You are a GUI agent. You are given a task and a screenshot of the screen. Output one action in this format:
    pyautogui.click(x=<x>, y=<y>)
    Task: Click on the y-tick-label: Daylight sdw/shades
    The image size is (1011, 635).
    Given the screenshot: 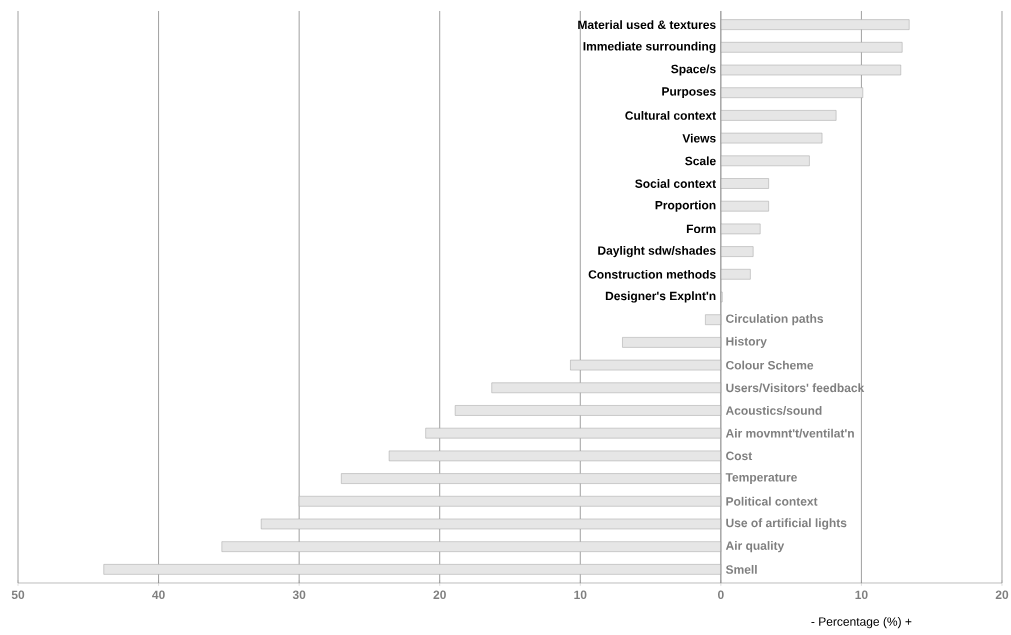 What is the action you would take?
    pyautogui.click(x=657, y=251)
    